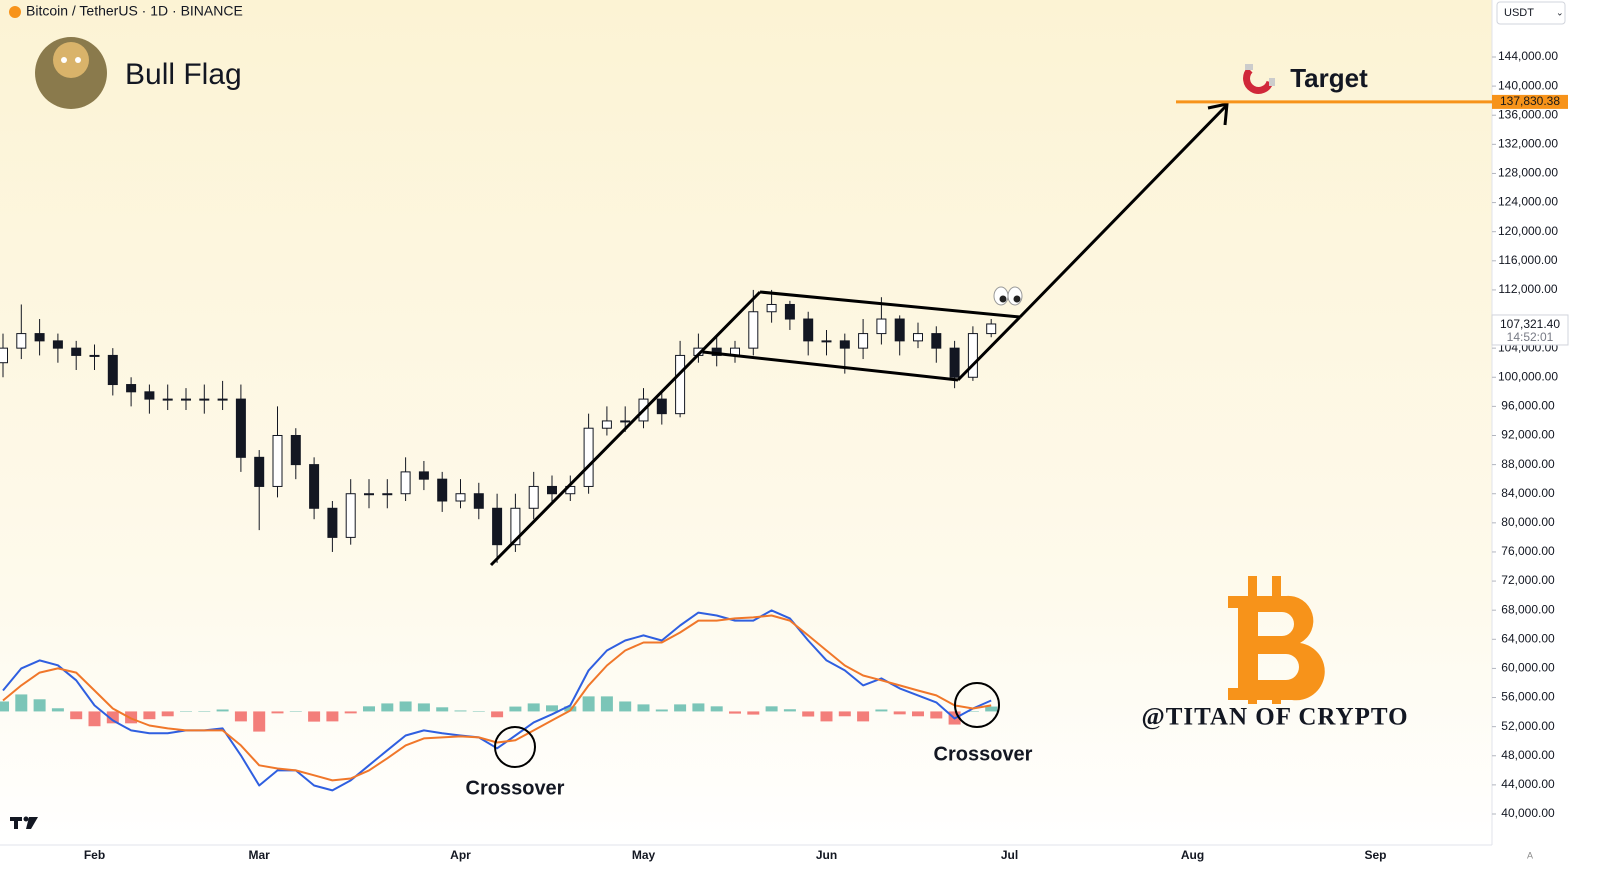 Image resolution: width=1600 pixels, height=881 pixels. I want to click on y-tick-label: 140,000.00, so click(1528, 85).